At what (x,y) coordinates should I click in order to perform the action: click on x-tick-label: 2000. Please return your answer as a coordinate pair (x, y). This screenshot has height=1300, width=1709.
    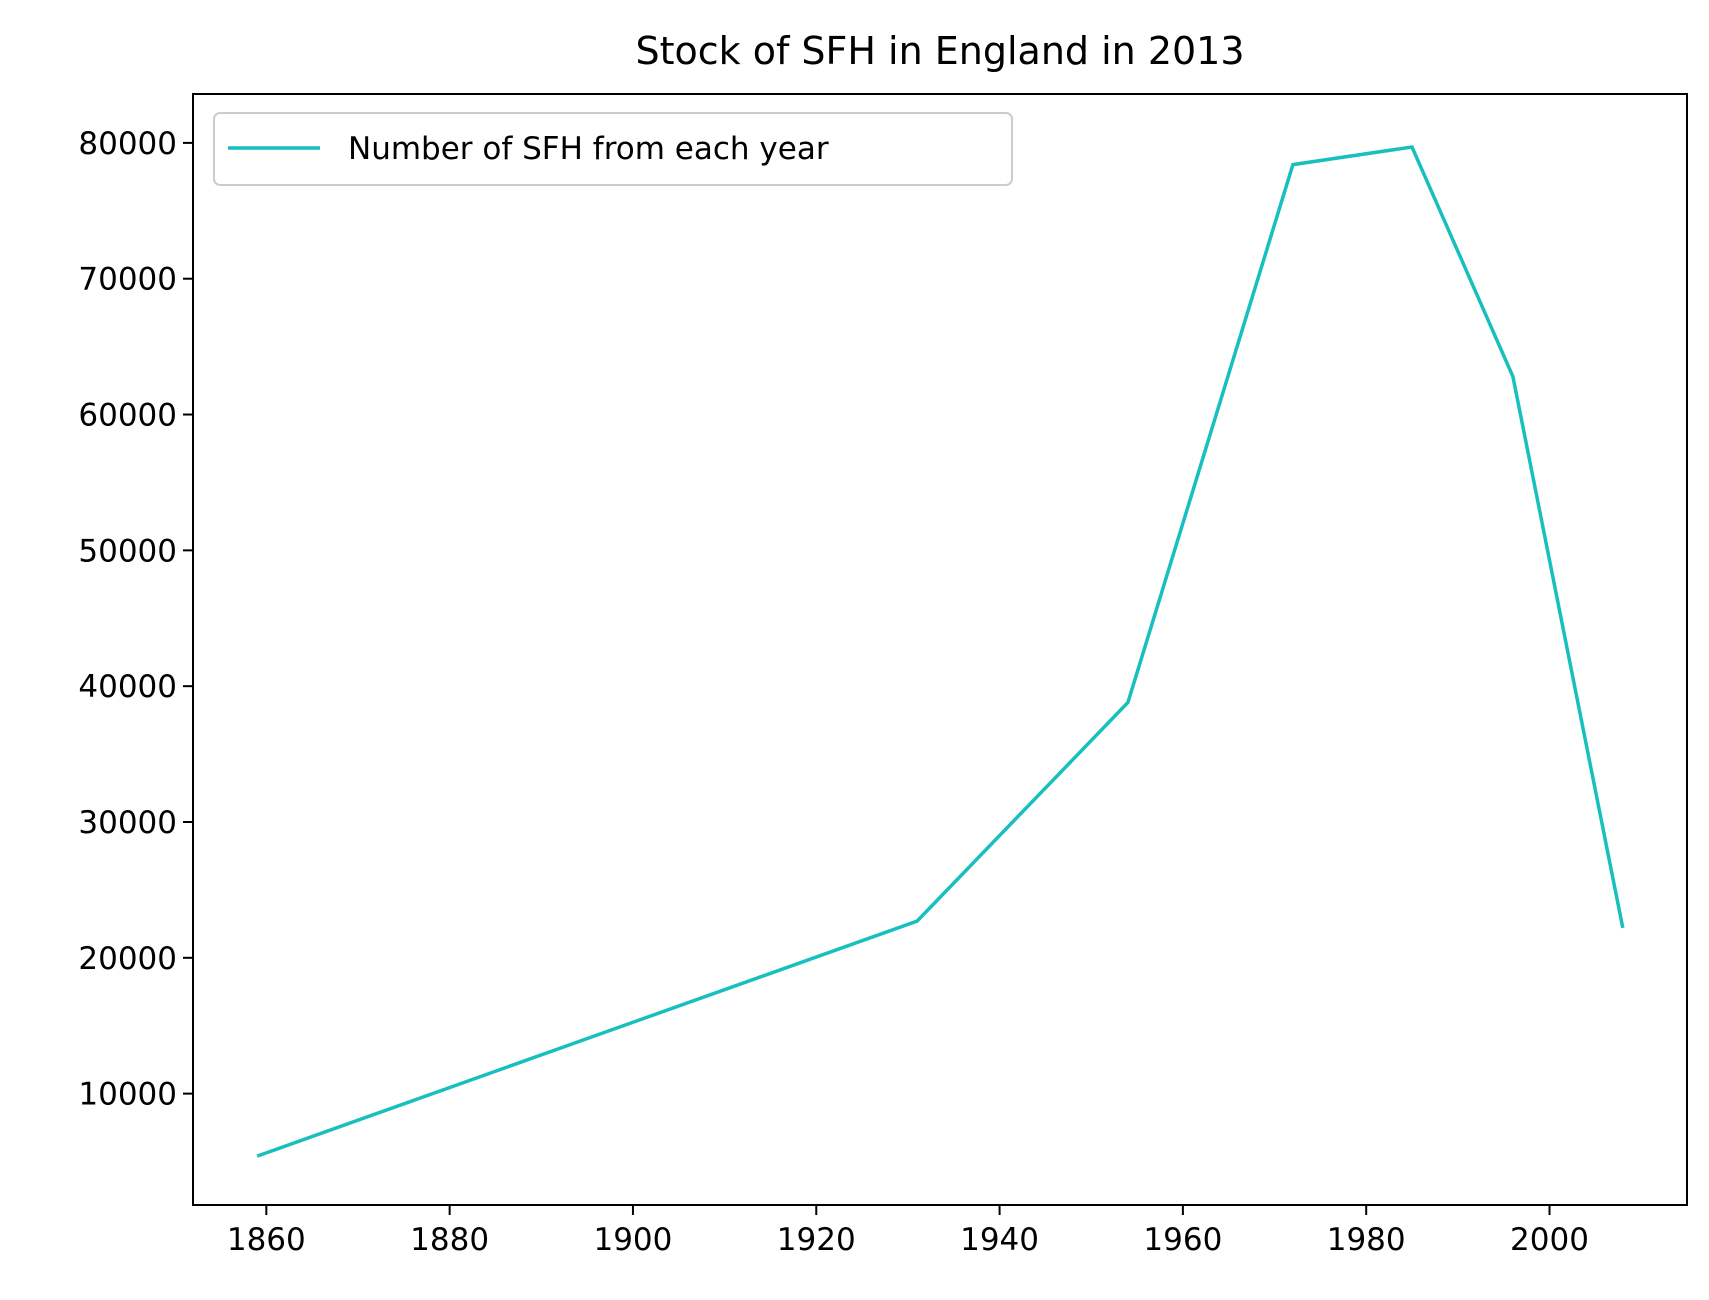
    Looking at the image, I should click on (1549, 1240).